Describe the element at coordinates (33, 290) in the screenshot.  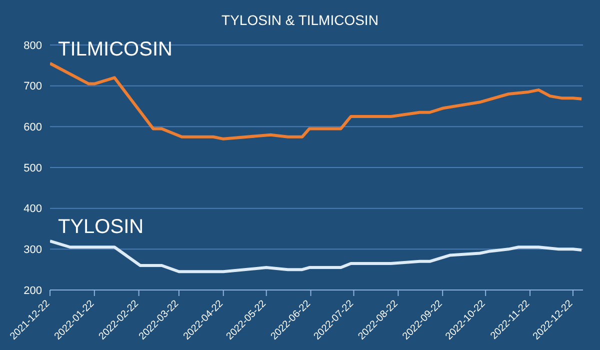
I see `y-tick-label: 200` at that location.